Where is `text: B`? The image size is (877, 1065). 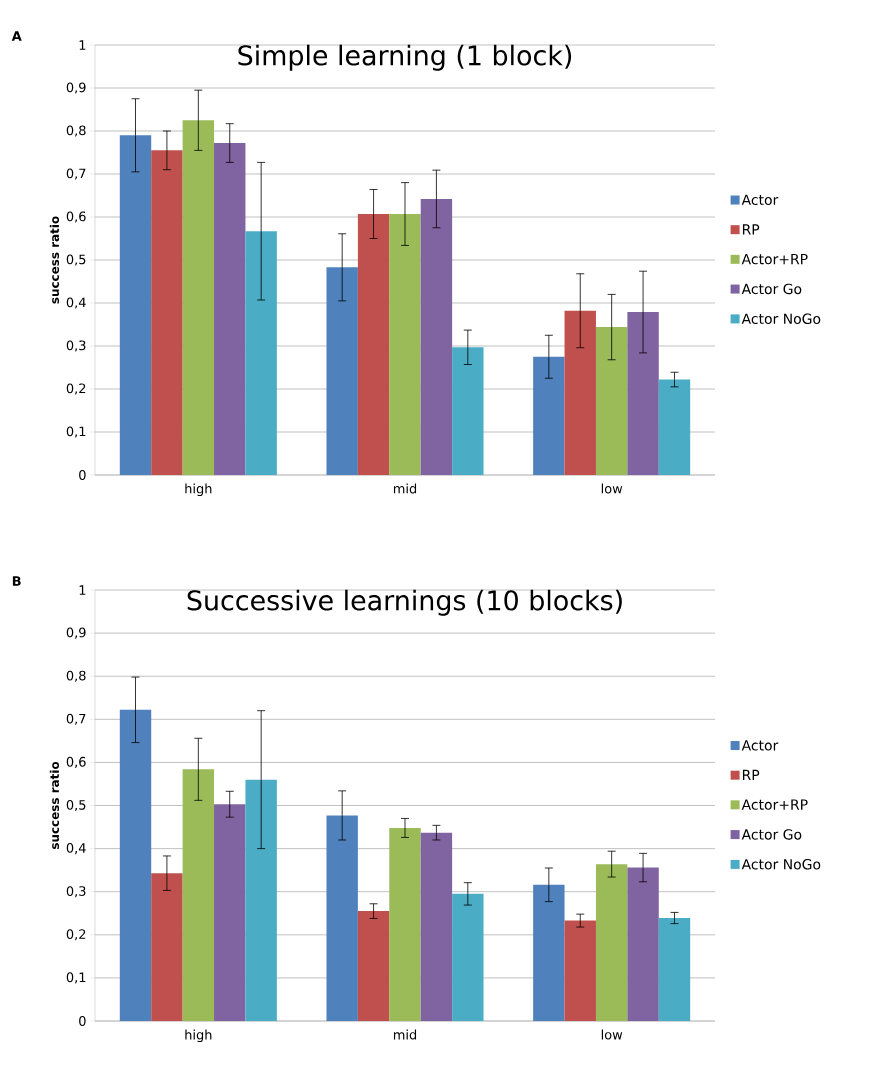
text: B is located at coordinates (16, 581).